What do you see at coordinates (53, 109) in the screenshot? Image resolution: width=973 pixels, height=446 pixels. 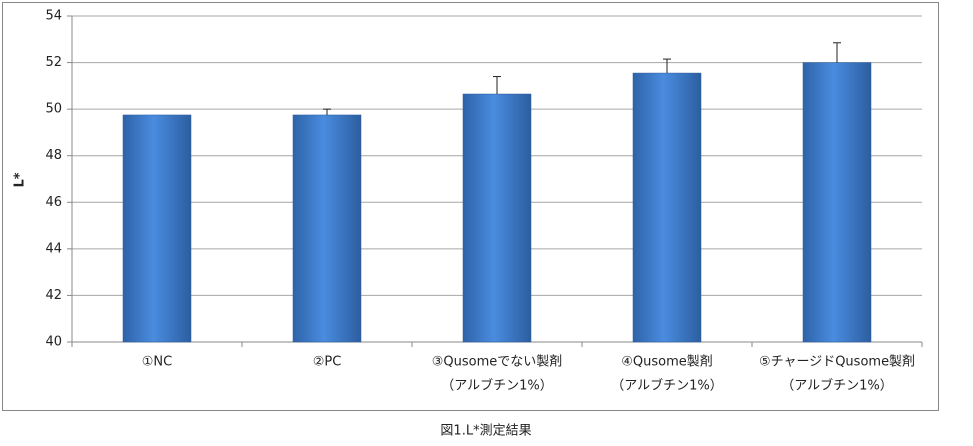 I see `y-tick-label: 50` at bounding box center [53, 109].